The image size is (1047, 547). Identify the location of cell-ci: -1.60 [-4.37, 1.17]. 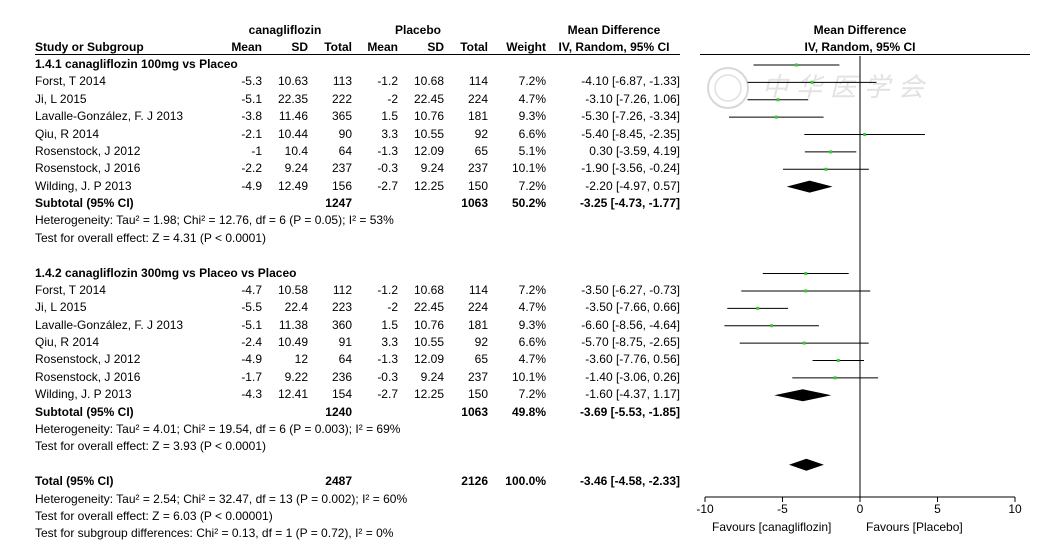
(632, 394).